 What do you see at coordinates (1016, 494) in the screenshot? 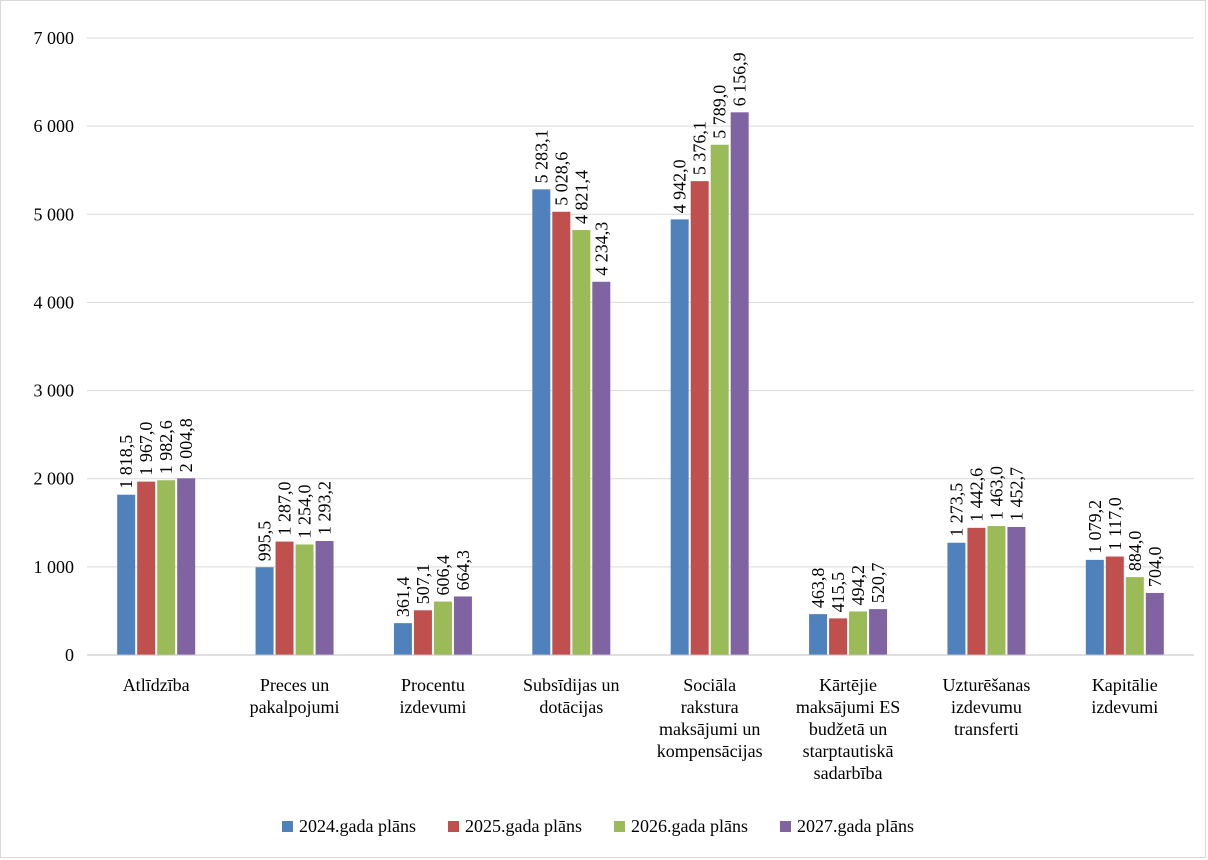
I see `data-label: 1 452,7` at bounding box center [1016, 494].